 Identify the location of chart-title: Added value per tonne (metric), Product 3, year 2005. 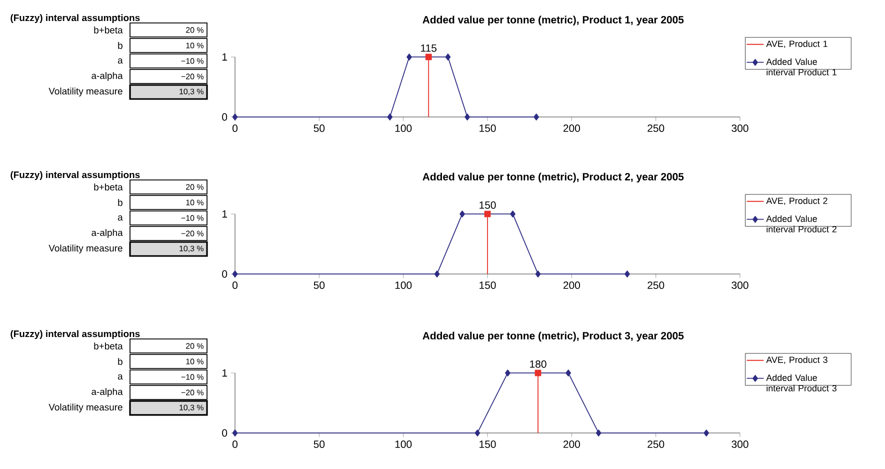
(553, 337).